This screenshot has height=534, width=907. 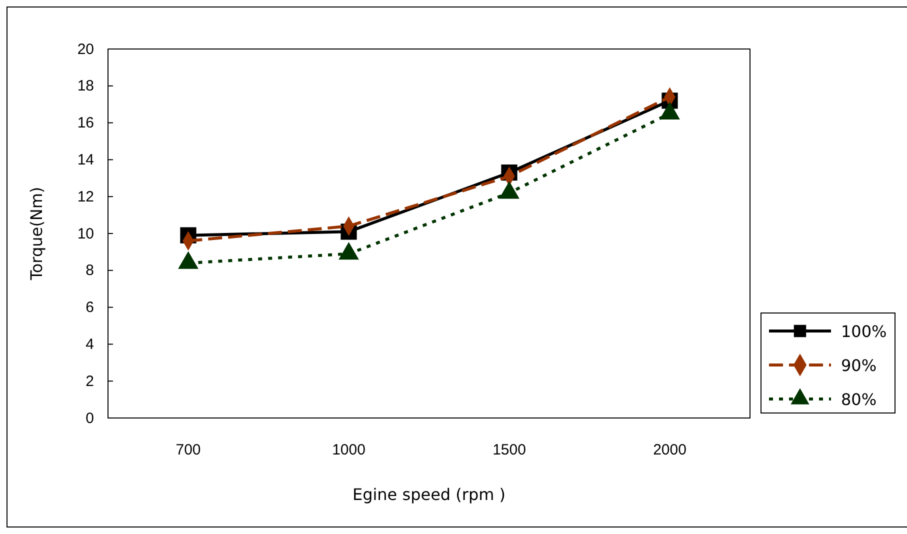 I want to click on y-axis-title: Torque(Nm), so click(x=36, y=234).